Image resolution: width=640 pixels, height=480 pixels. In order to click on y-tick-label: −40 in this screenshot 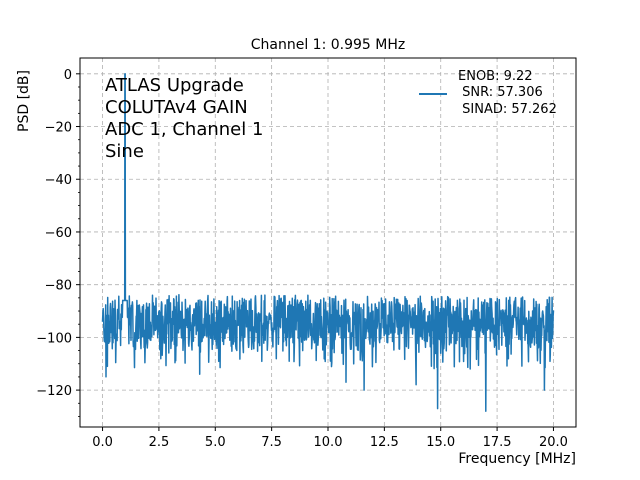, I will do `click(58, 180)`.